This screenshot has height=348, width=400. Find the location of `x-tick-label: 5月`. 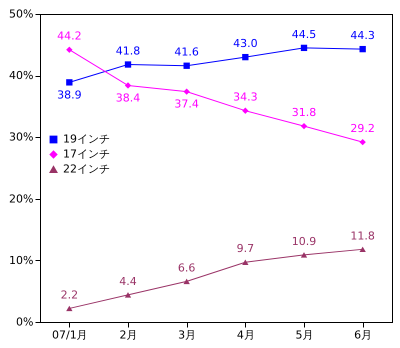

x-tick-label: 5月 is located at coordinates (305, 335).